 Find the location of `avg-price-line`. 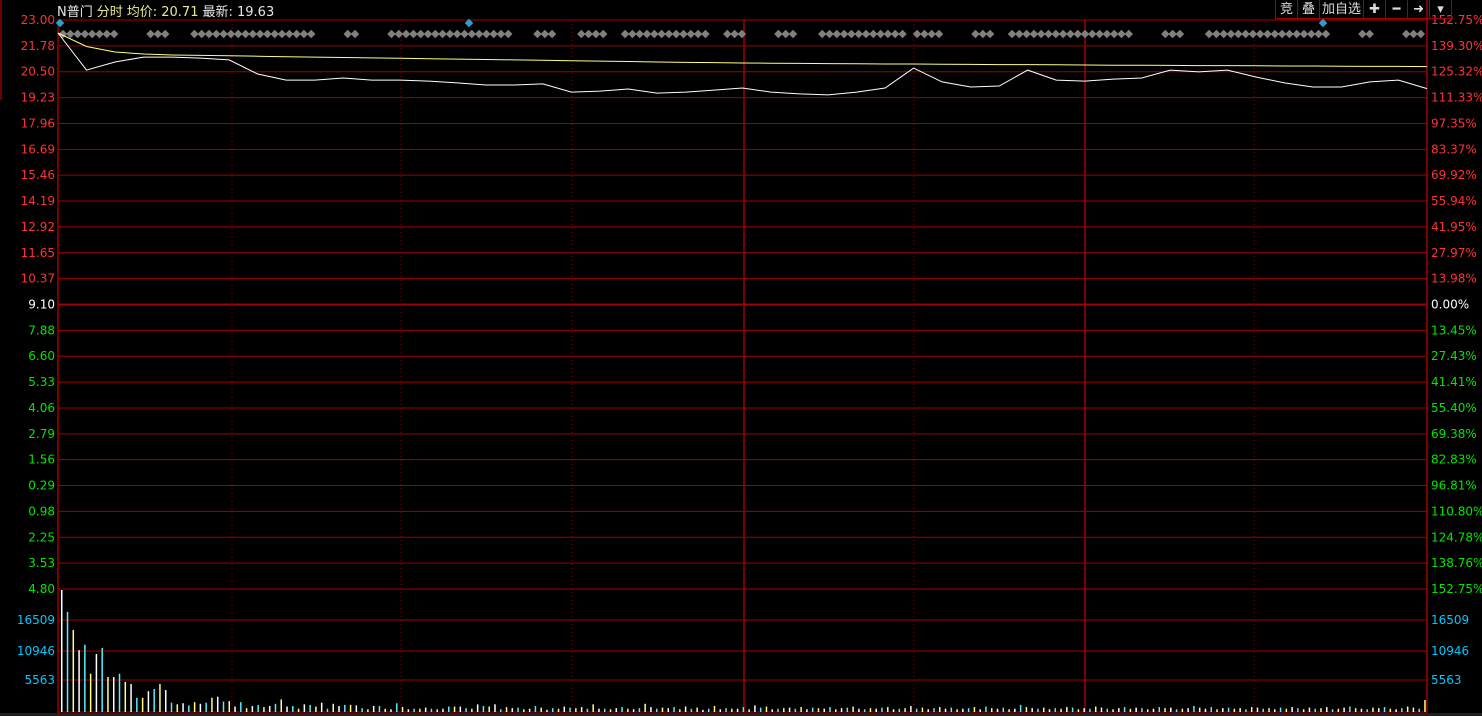

avg-price-line is located at coordinates (742, 50).